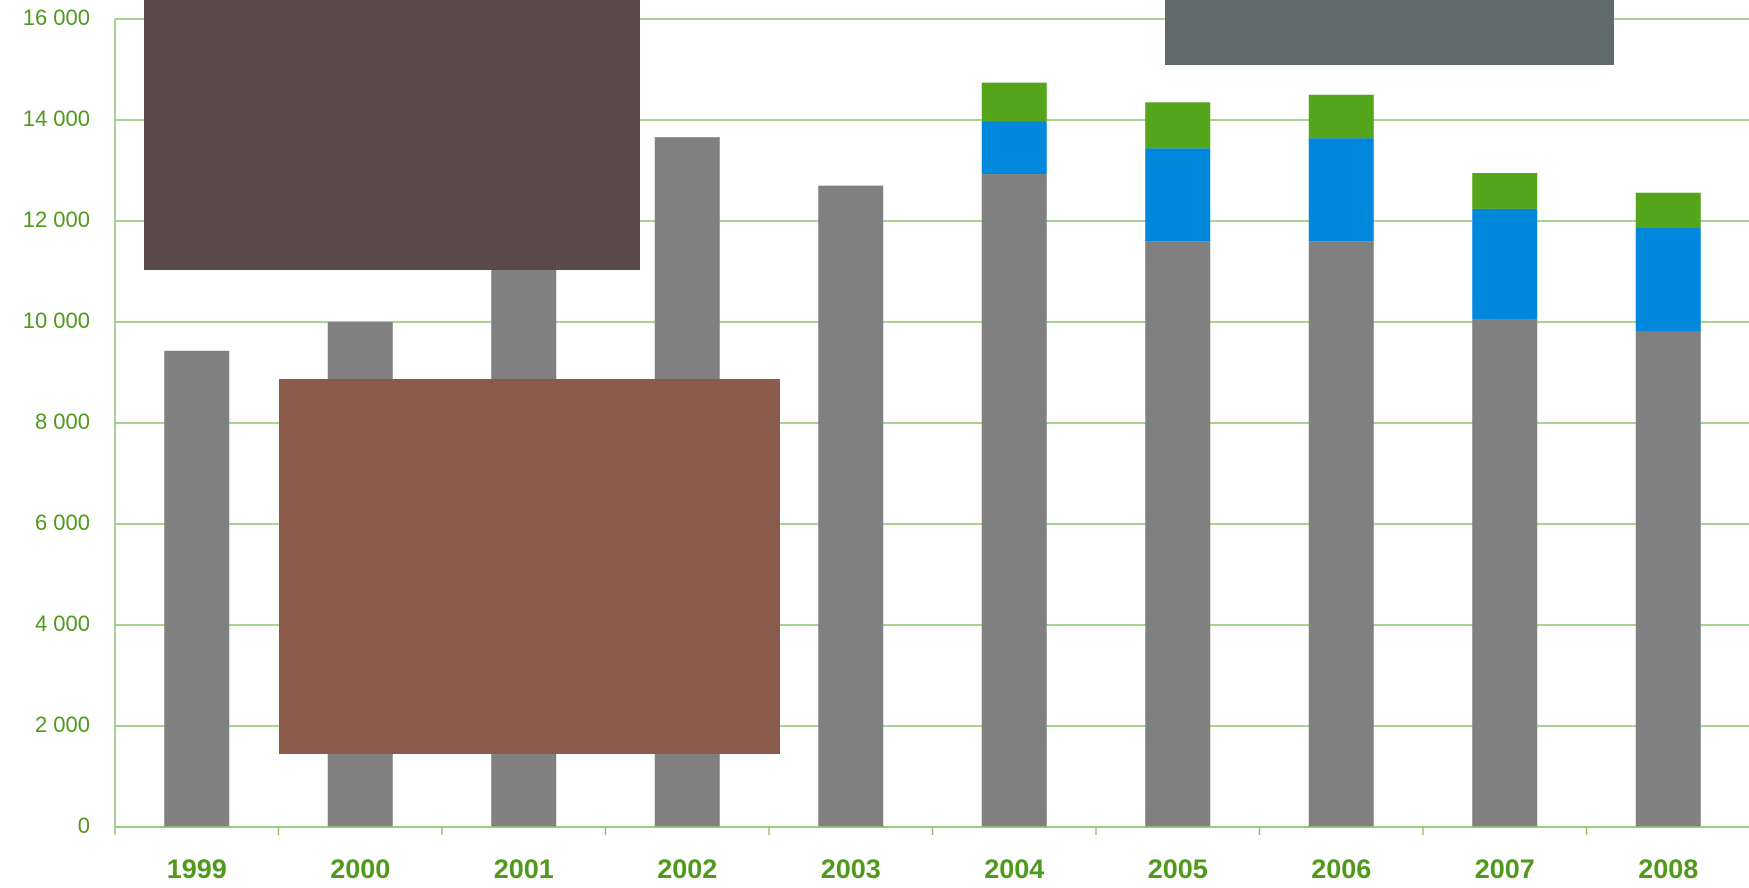 The image size is (1749, 888). Describe the element at coordinates (197, 869) in the screenshot. I see `x-tick-label: 1999` at that location.